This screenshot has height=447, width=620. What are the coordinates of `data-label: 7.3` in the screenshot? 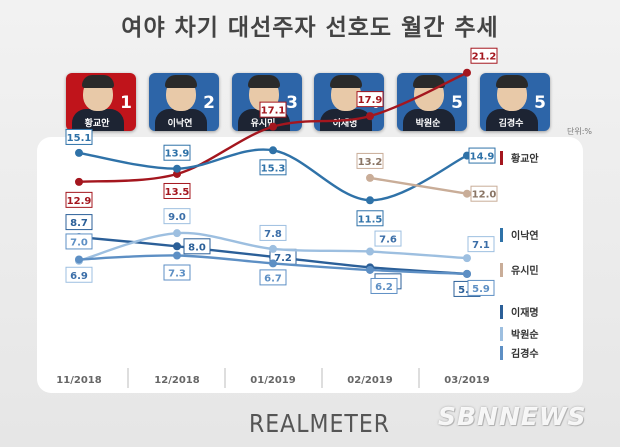 It's located at (177, 274).